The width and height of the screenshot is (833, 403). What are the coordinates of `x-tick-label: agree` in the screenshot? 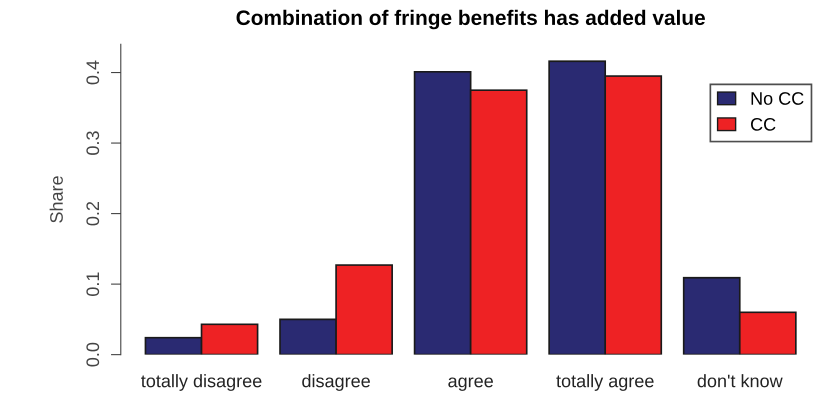 It's located at (470, 384).